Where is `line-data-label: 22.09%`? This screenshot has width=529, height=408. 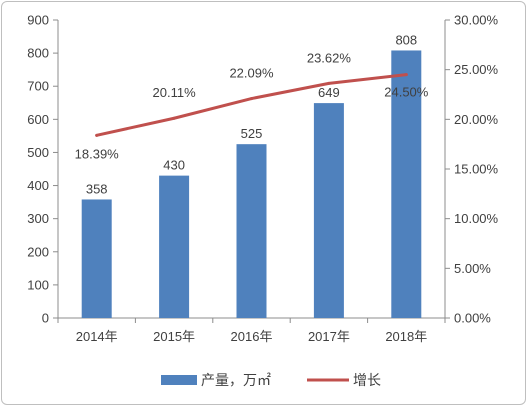
line-data-label: 22.09% is located at coordinates (251, 73).